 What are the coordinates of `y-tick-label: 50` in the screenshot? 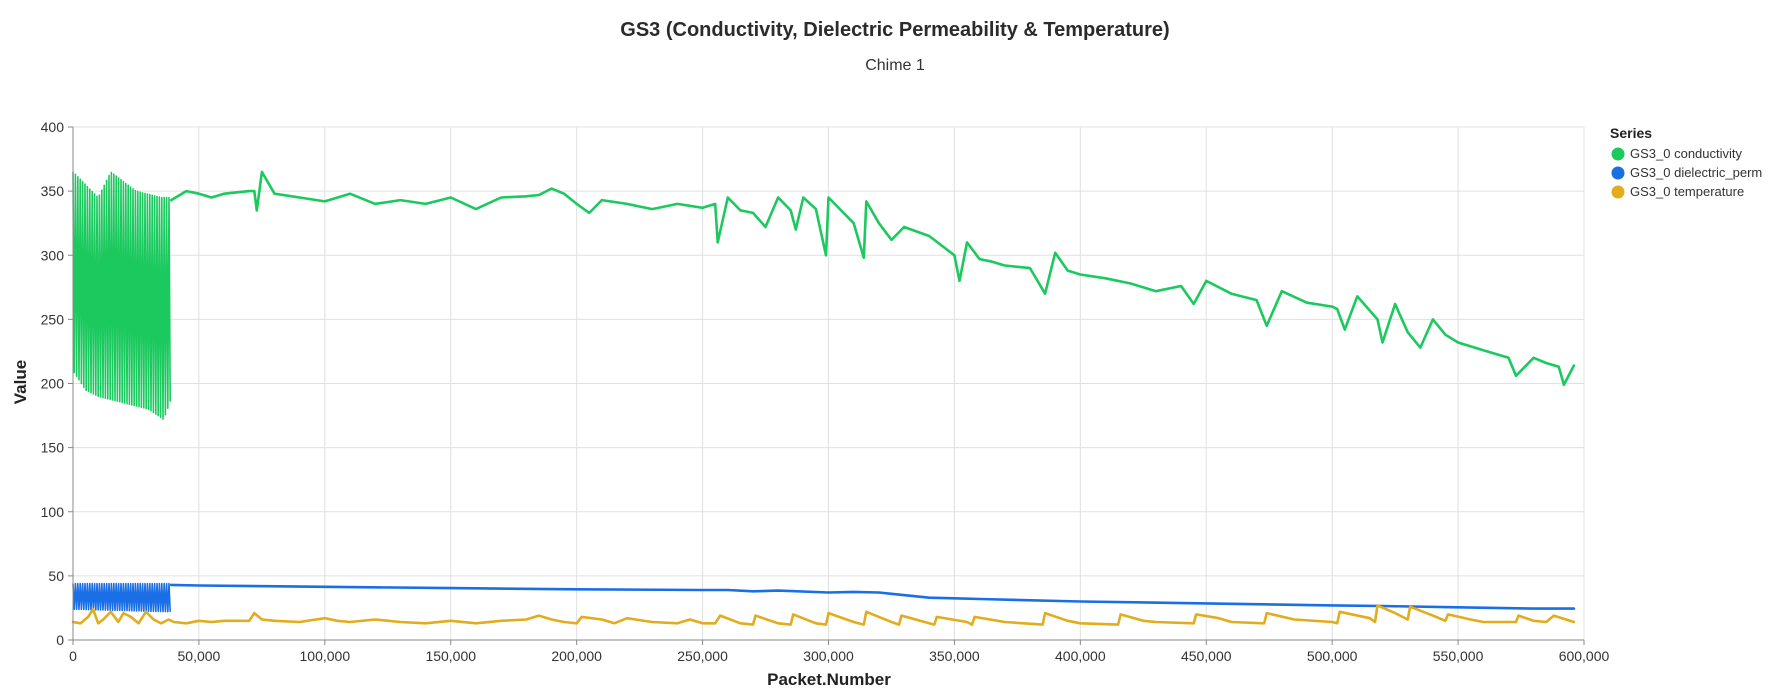 It's located at (56, 576).